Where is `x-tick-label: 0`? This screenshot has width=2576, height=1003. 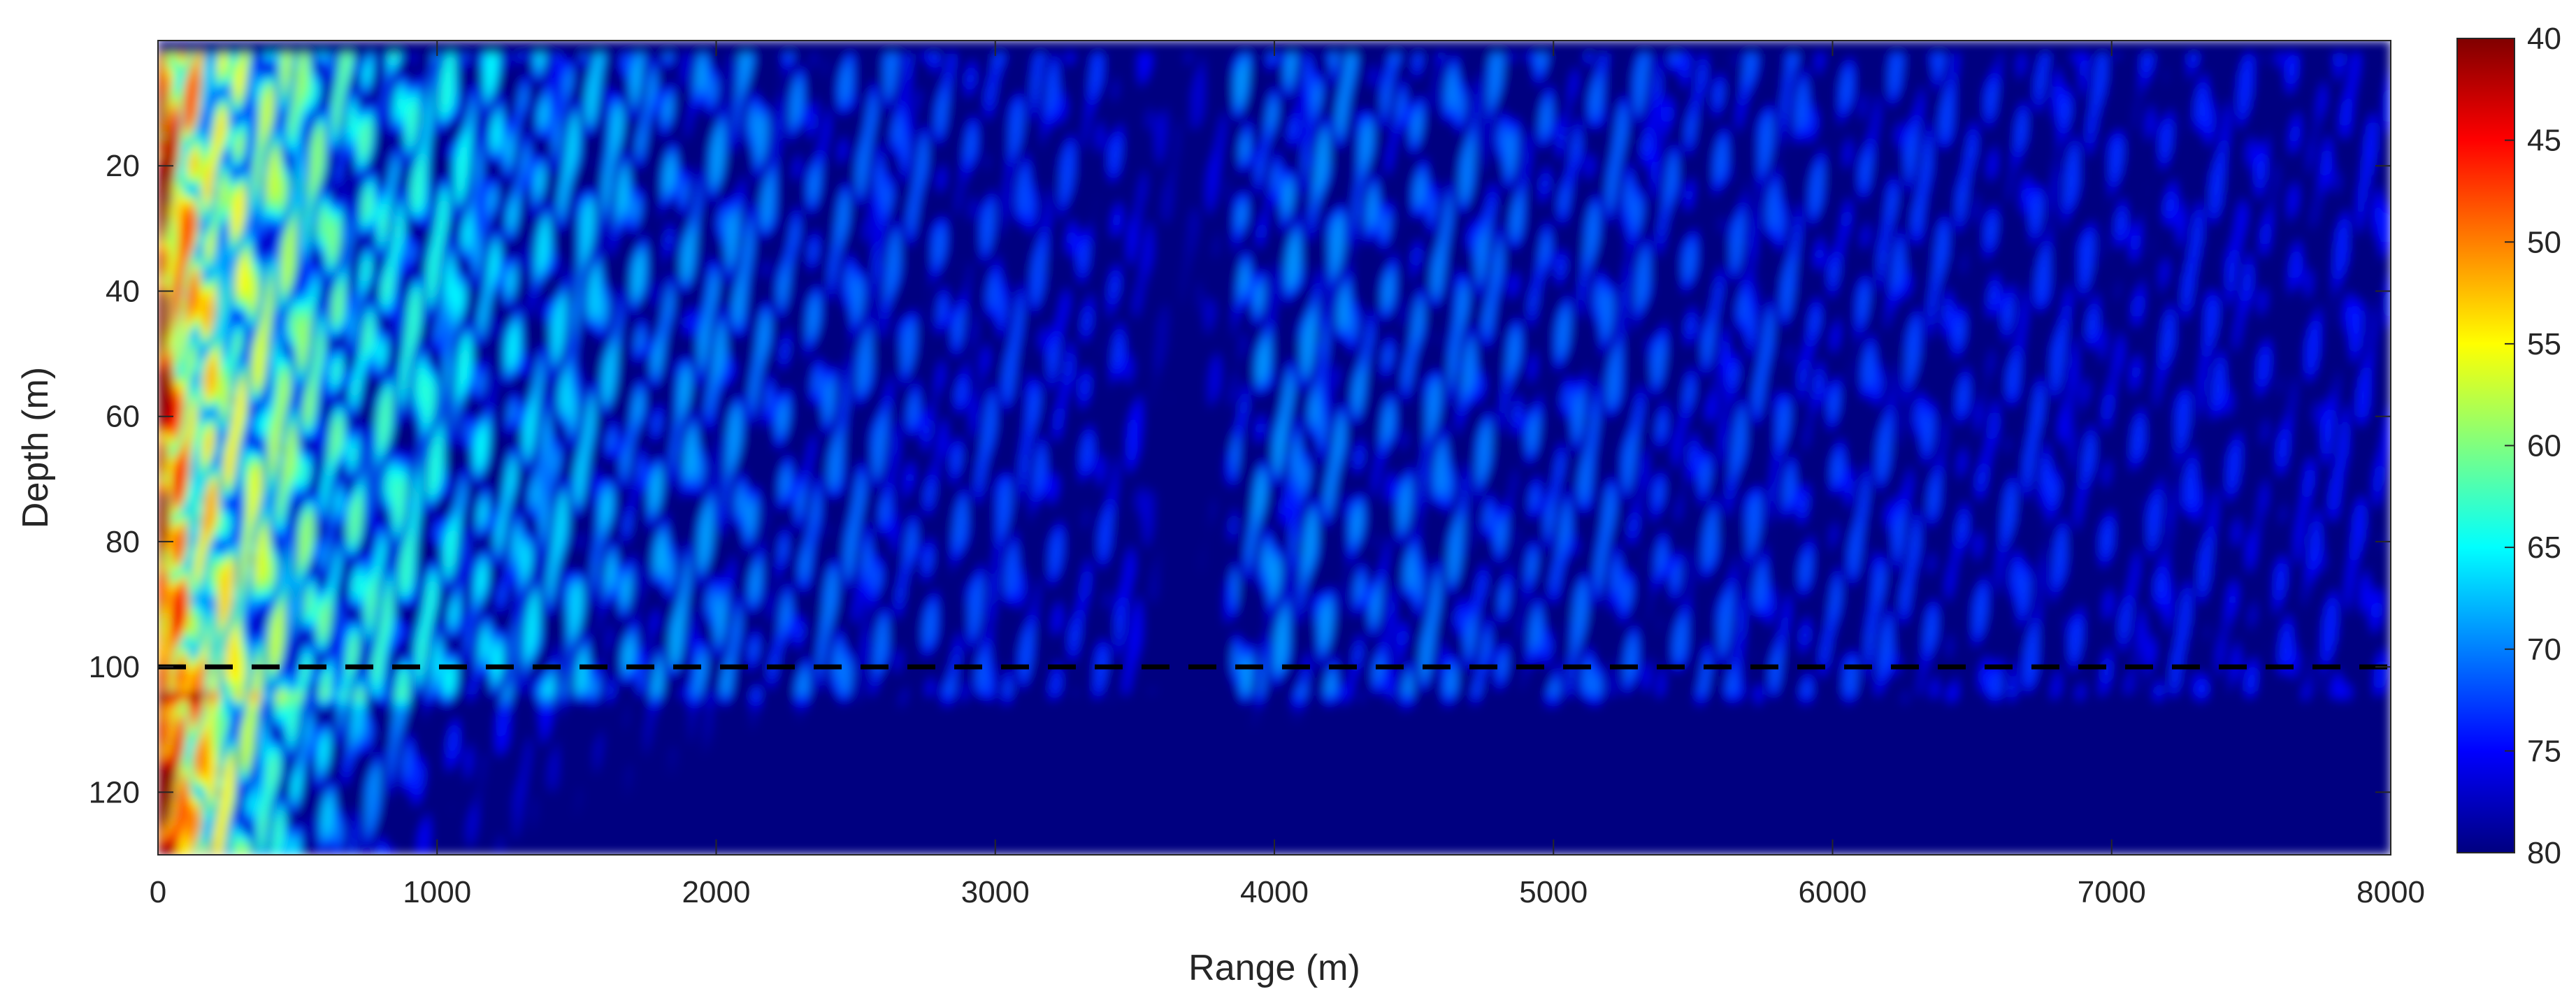 x-tick-label: 0 is located at coordinates (158, 892).